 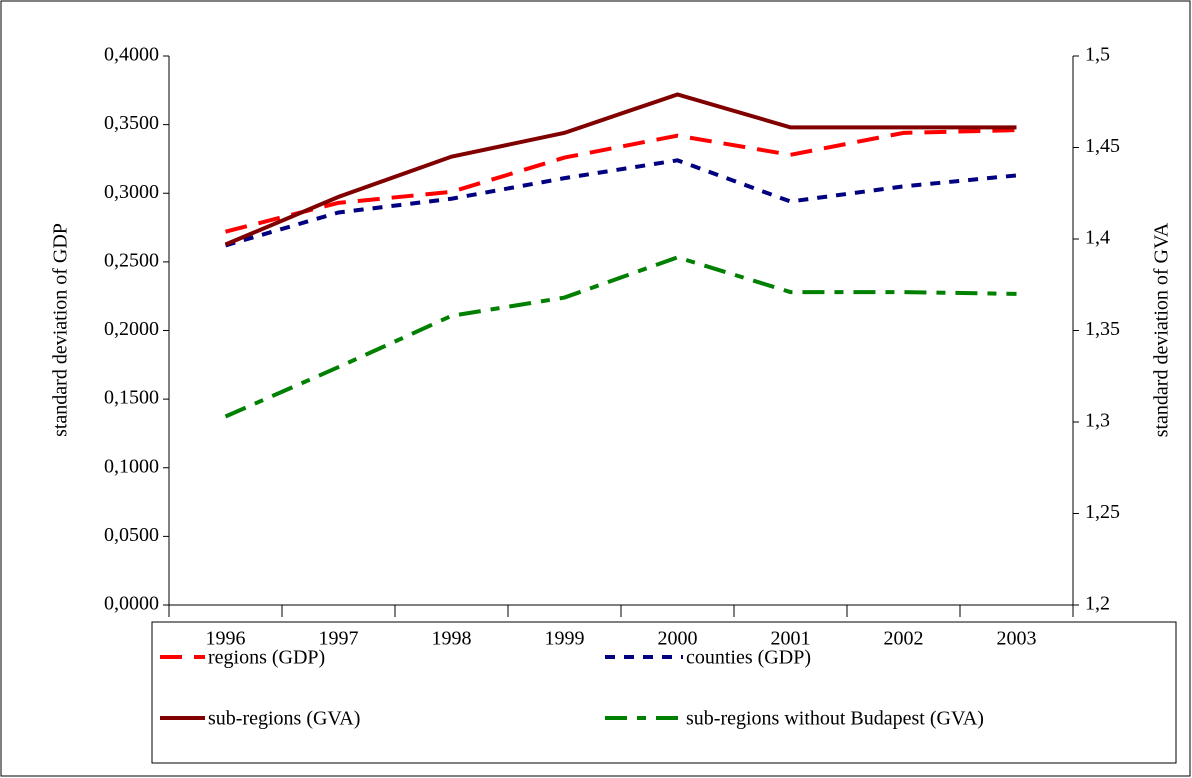 What do you see at coordinates (565, 639) in the screenshot?
I see `x-tick-label: 1999` at bounding box center [565, 639].